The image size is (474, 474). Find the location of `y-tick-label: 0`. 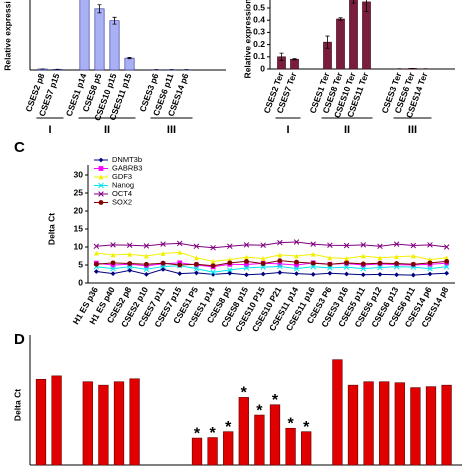

y-tick-label: 0 is located at coordinates (262, 68).